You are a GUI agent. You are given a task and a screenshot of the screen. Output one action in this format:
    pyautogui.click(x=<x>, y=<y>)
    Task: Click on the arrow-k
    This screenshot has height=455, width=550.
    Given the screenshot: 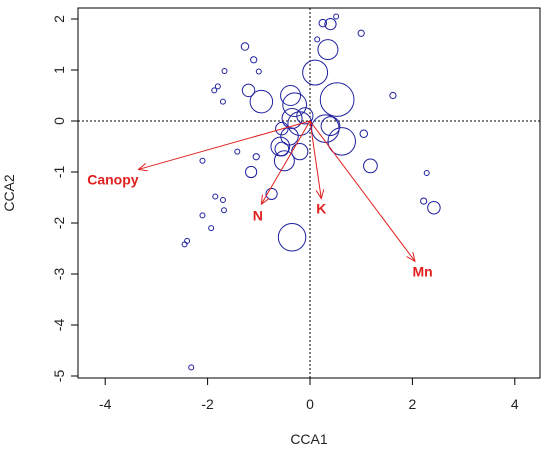 What is the action you would take?
    pyautogui.click(x=315, y=159)
    